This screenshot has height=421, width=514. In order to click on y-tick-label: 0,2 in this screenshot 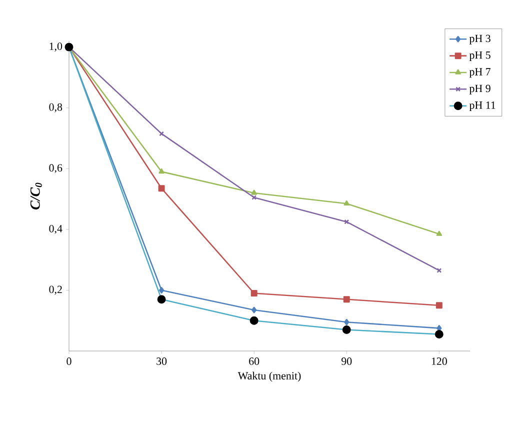, I will do `click(55, 290)`.